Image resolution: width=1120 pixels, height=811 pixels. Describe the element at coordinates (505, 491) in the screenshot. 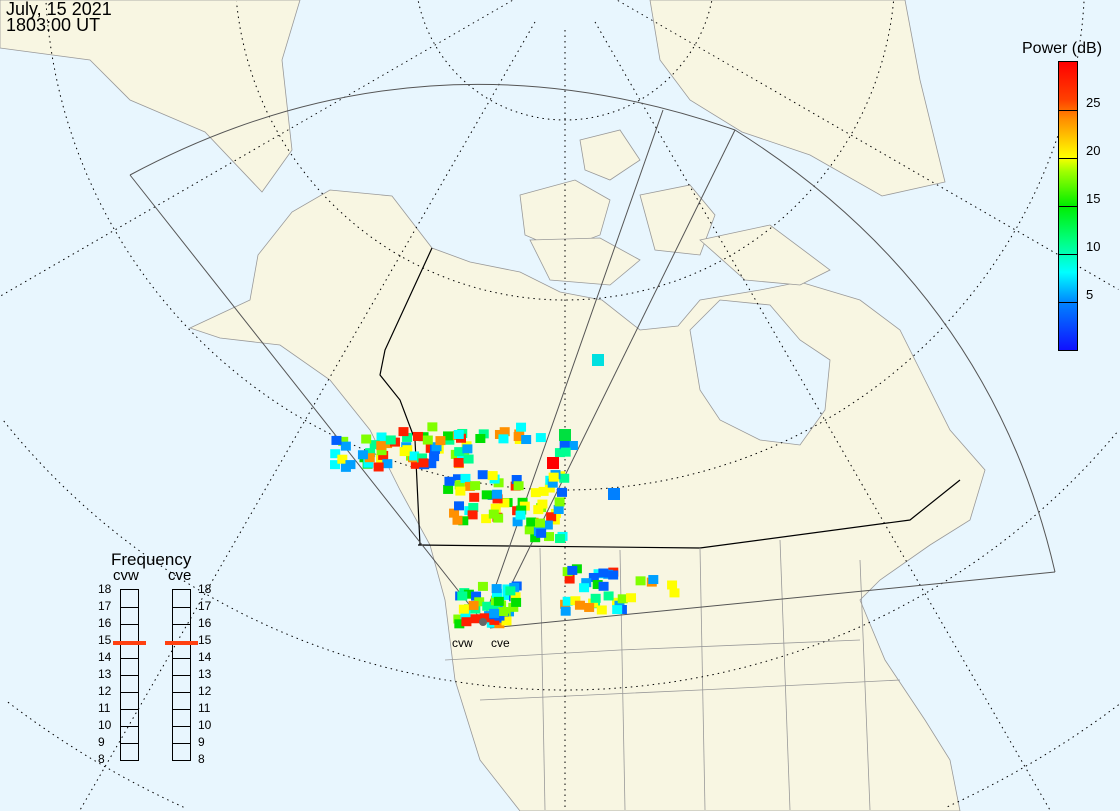

I see `backscatter-cells` at that location.